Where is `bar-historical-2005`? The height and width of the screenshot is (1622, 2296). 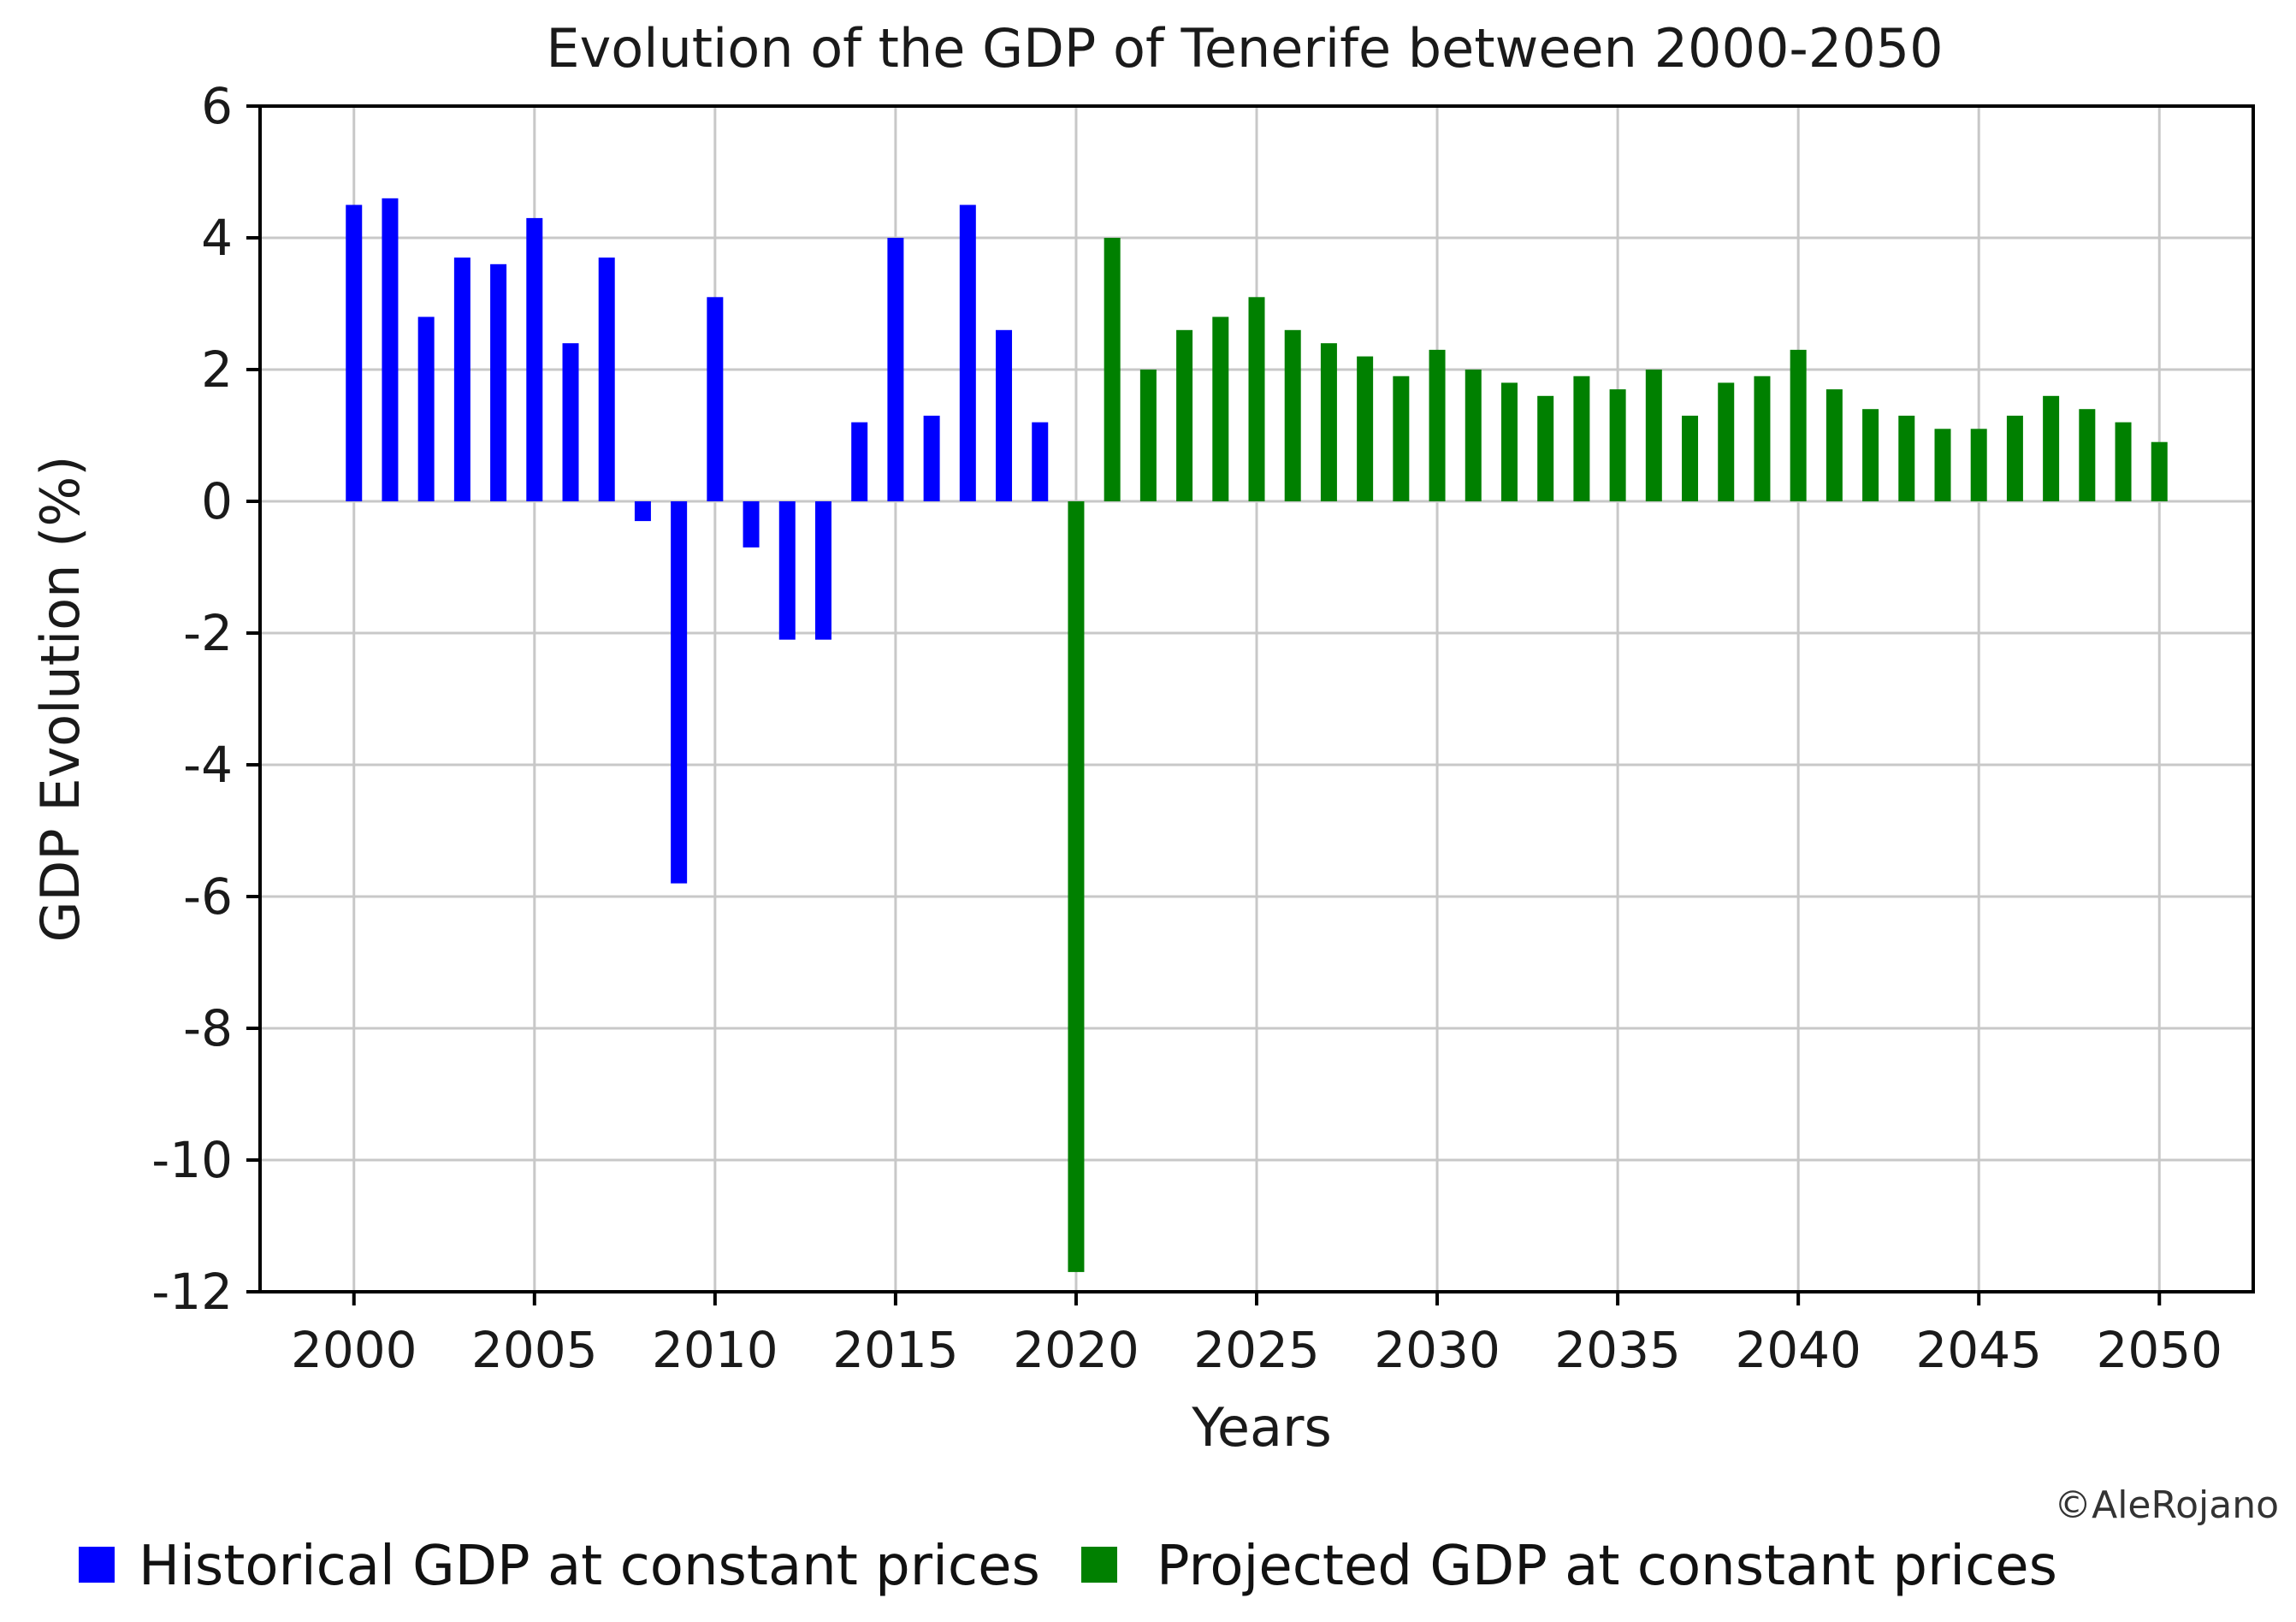 bar-historical-2005 is located at coordinates (534, 359).